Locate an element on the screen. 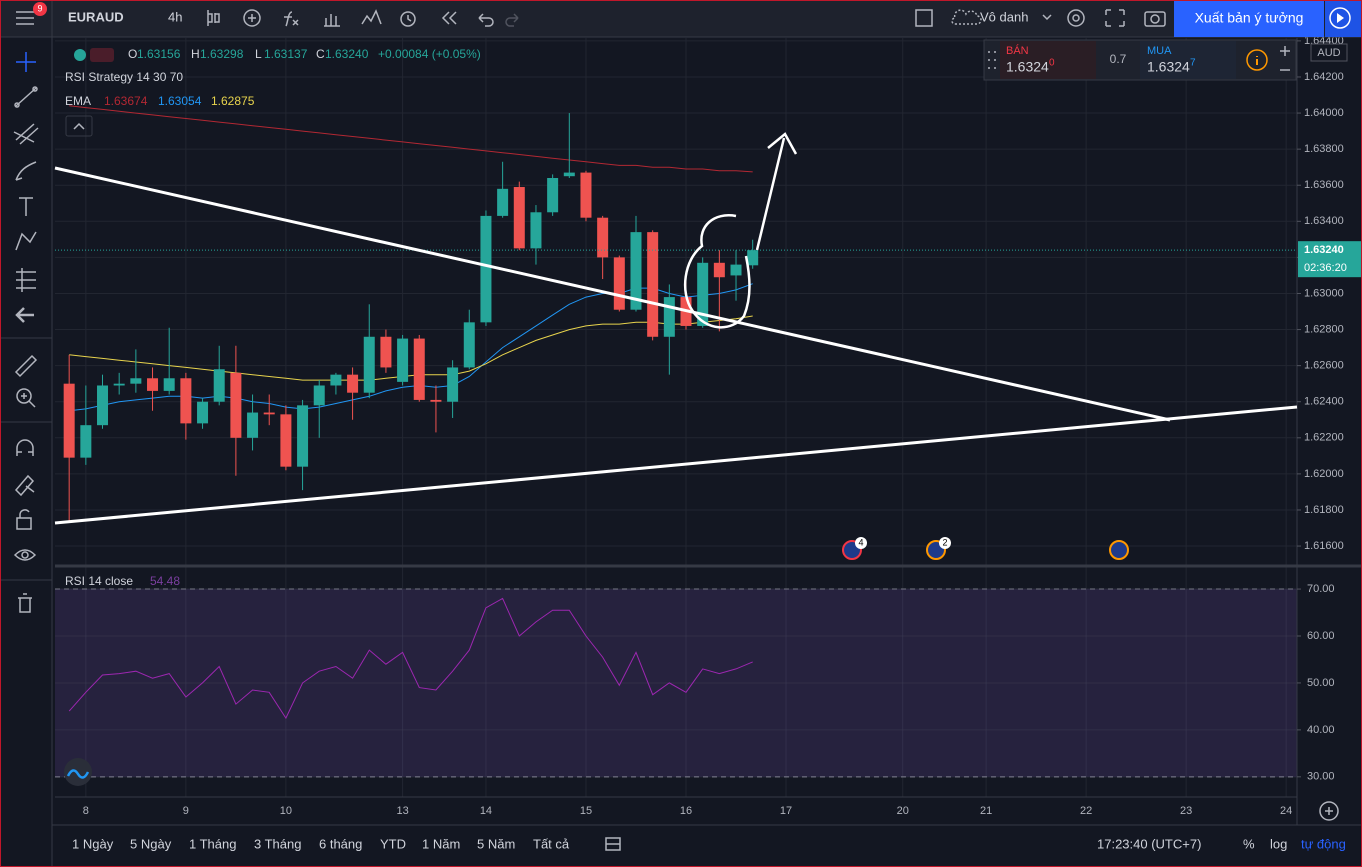  events is located at coordinates (985, 548).